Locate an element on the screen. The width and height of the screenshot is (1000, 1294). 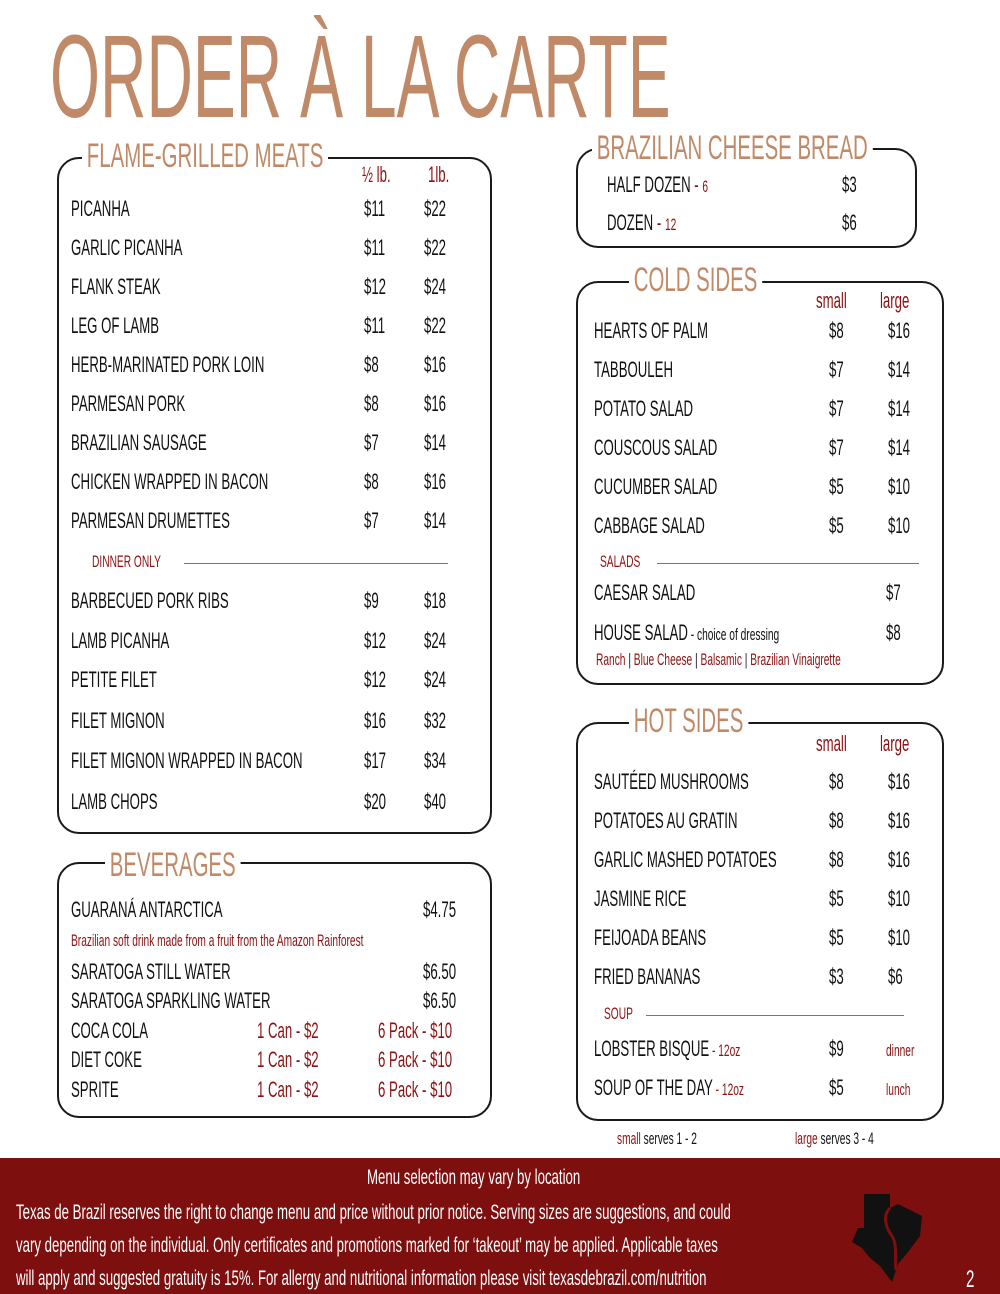
can-price-value: $2 is located at coordinates (311, 1059).